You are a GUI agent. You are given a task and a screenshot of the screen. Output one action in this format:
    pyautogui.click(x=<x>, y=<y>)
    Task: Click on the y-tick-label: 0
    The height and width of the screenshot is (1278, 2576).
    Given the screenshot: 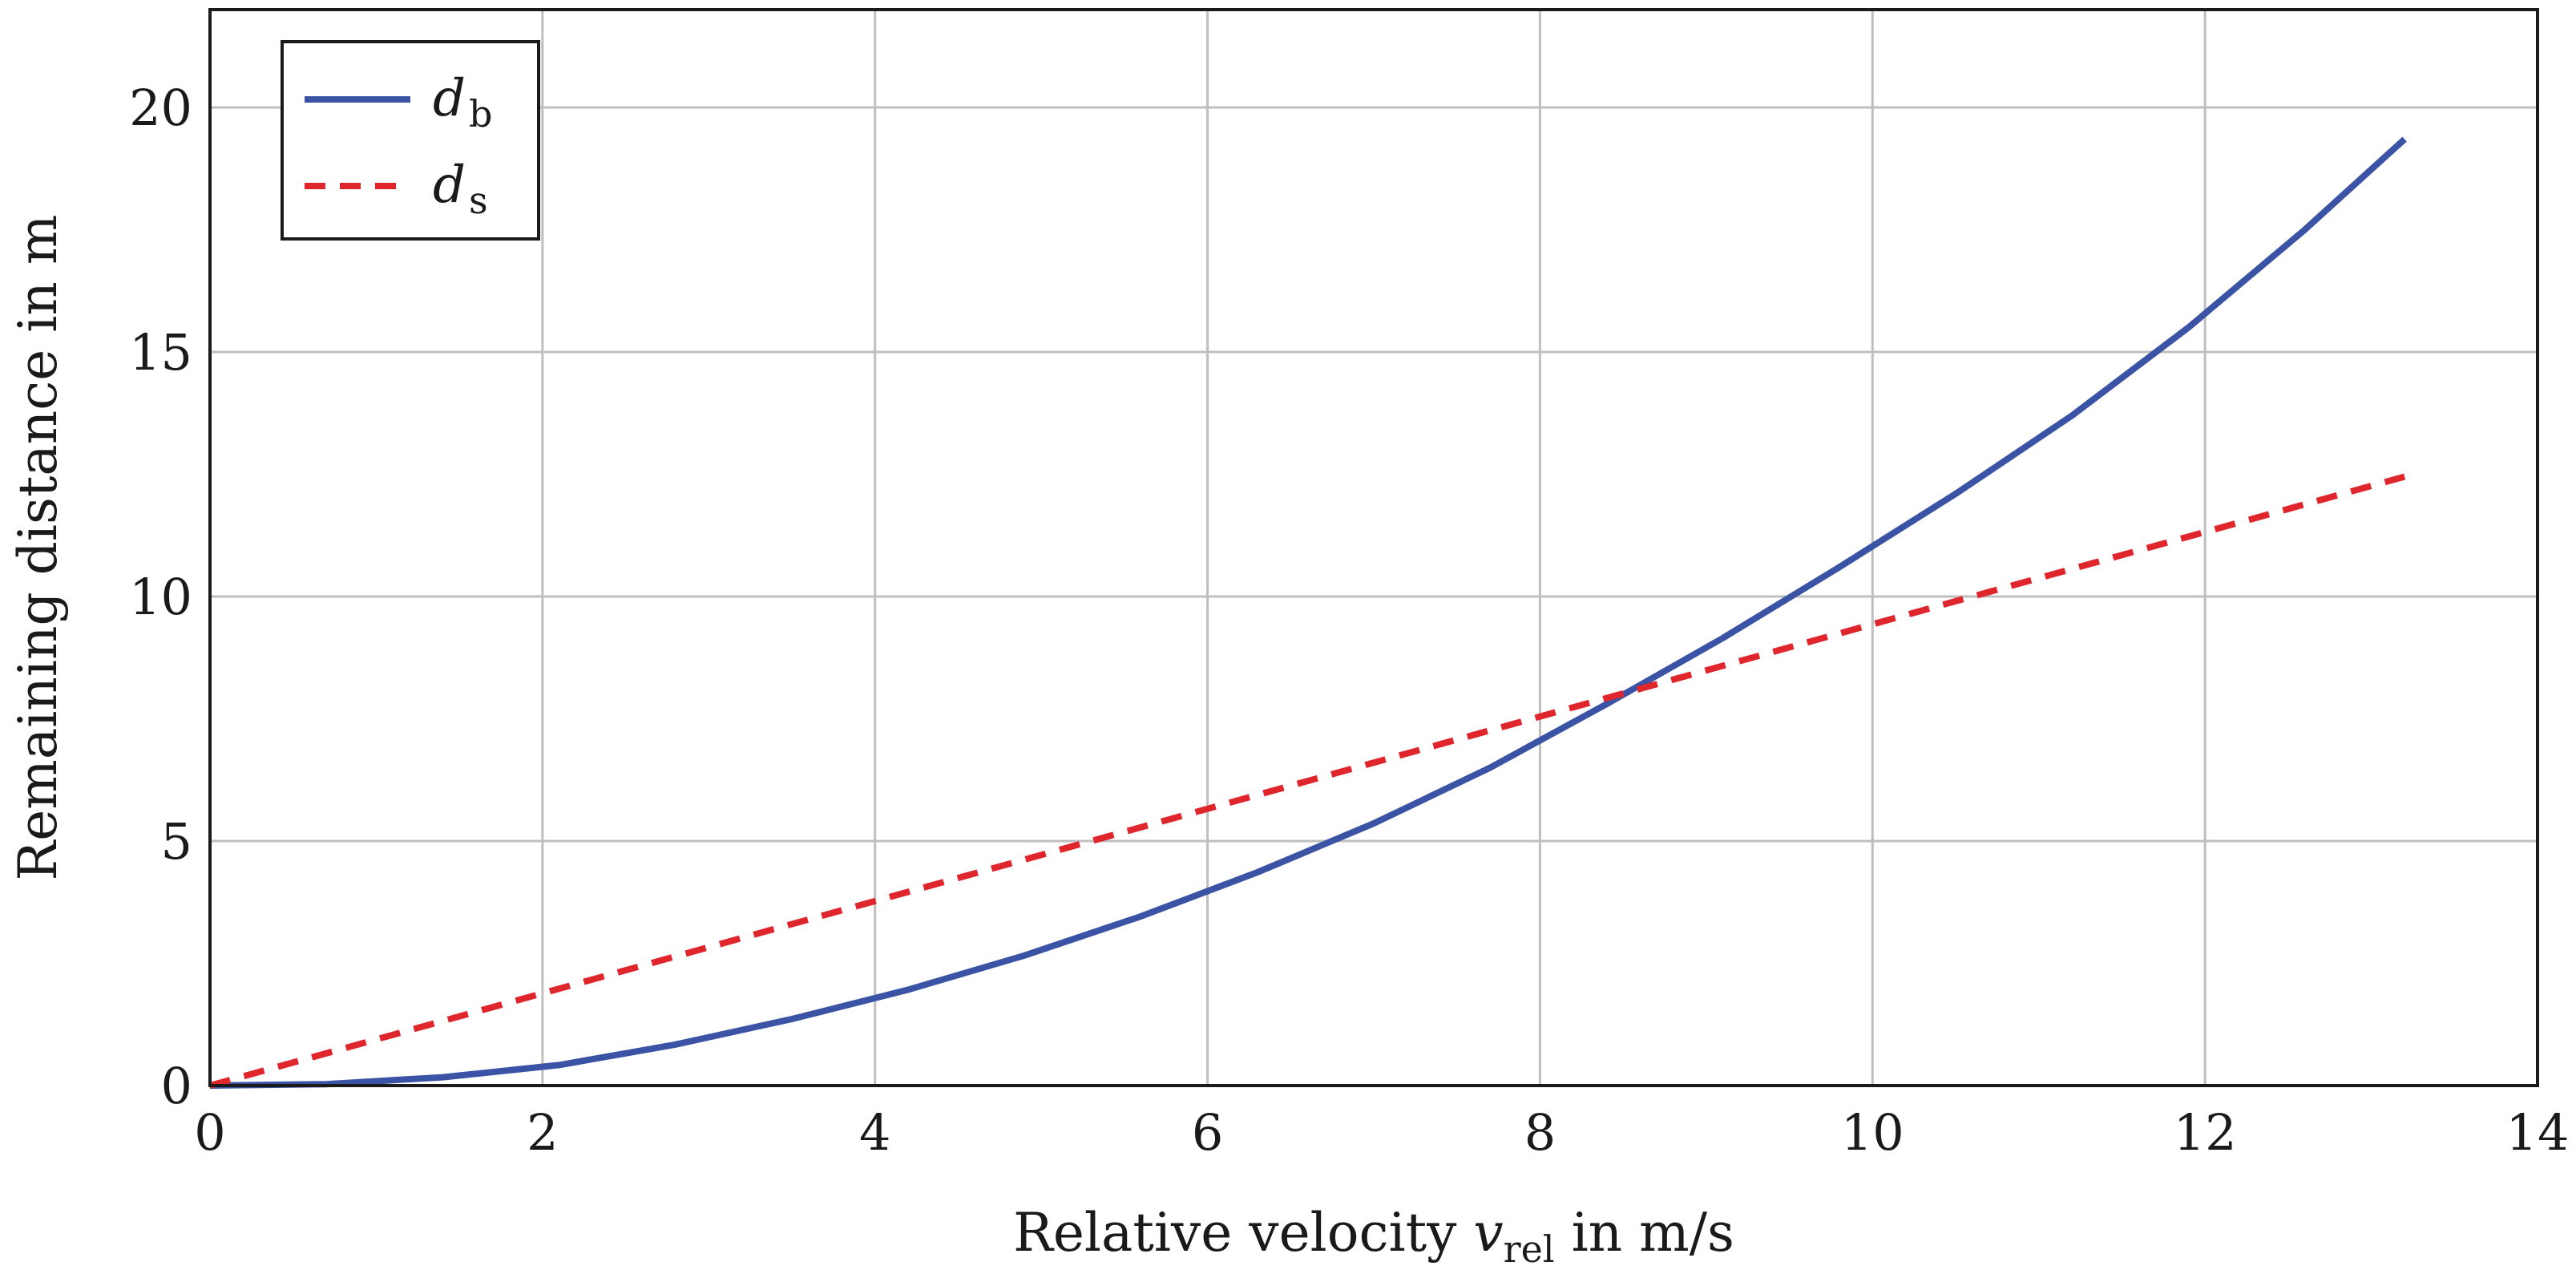 What is the action you would take?
    pyautogui.click(x=176, y=1086)
    